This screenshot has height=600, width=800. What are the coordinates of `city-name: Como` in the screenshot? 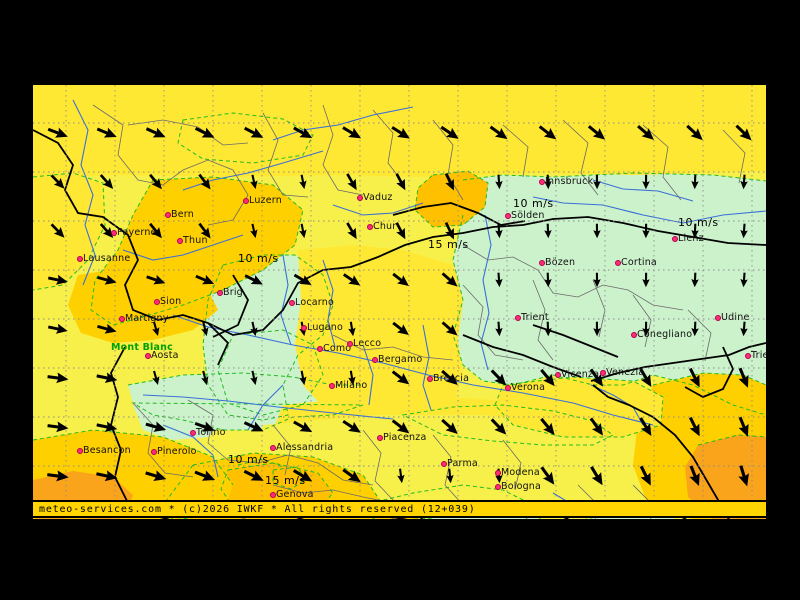 It's located at (337, 348).